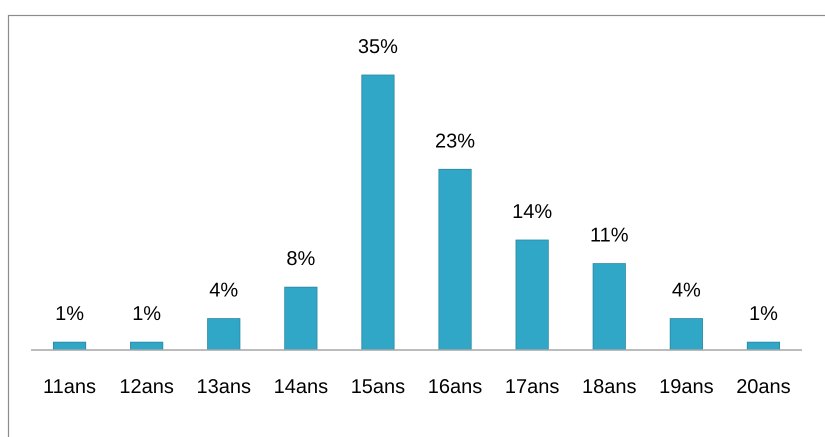 The image size is (825, 437). What do you see at coordinates (378, 47) in the screenshot?
I see `data-label: 35%` at bounding box center [378, 47].